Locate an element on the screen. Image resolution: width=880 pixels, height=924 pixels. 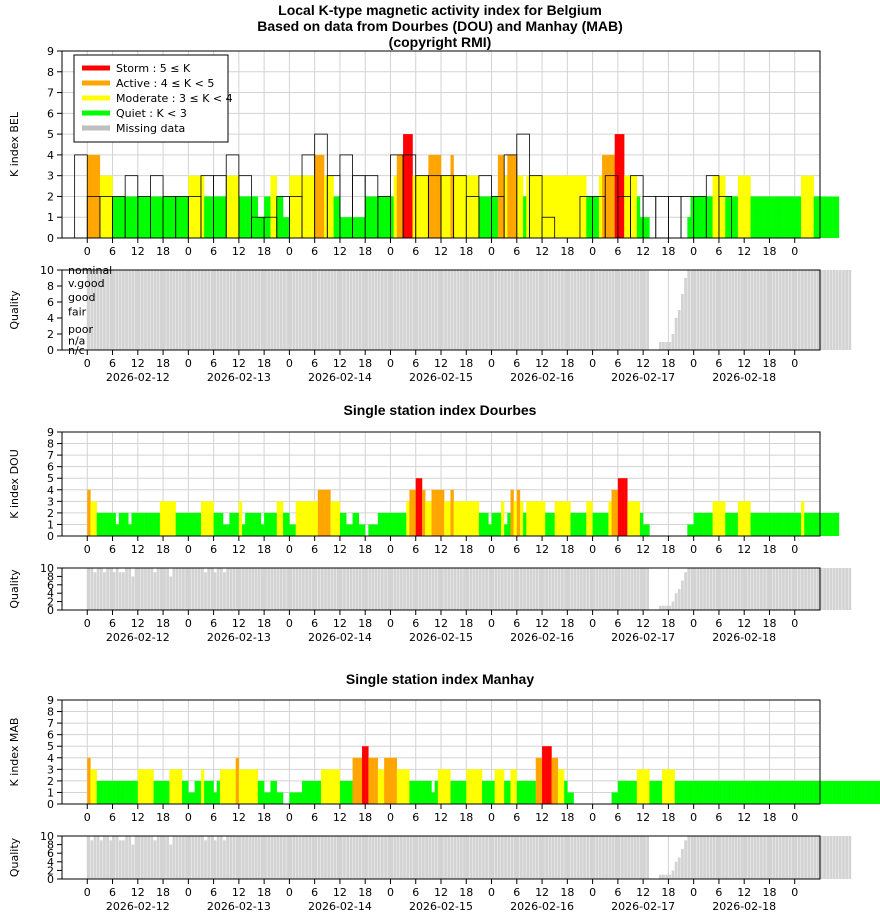
bel-xtick-label: 0 is located at coordinates (491, 251).